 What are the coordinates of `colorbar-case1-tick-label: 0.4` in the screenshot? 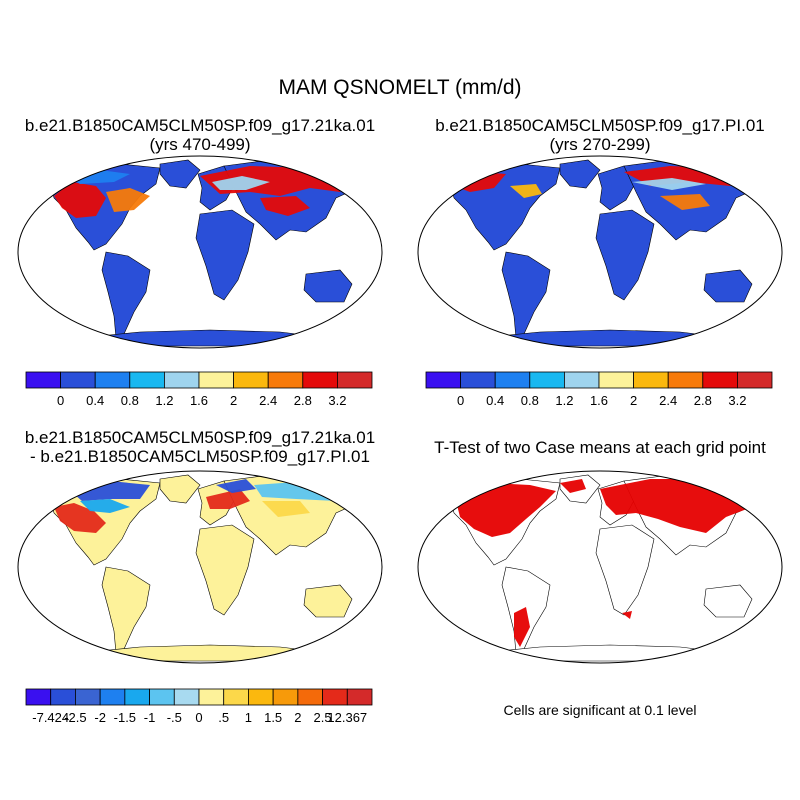 It's located at (95, 400).